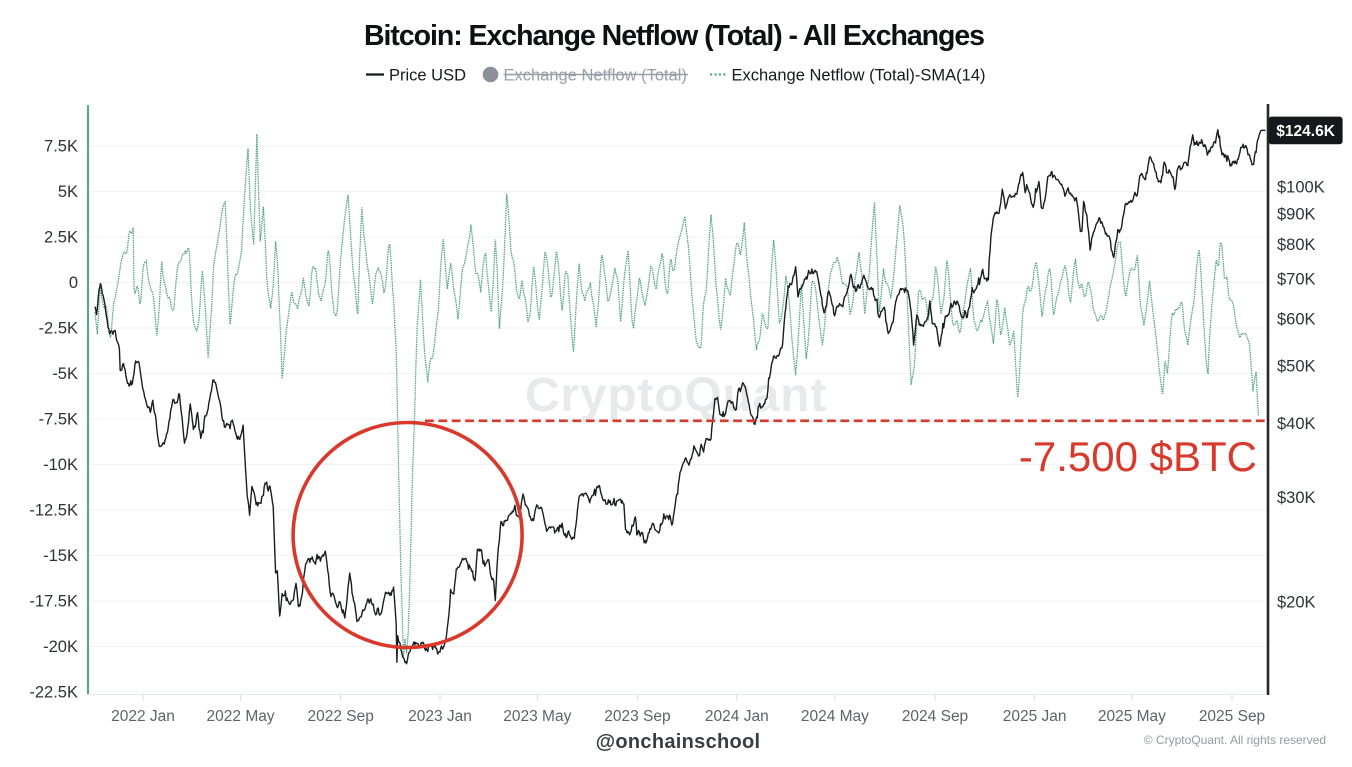 The width and height of the screenshot is (1352, 767). What do you see at coordinates (1296, 424) in the screenshot?
I see `svg-text: $40K` at bounding box center [1296, 424].